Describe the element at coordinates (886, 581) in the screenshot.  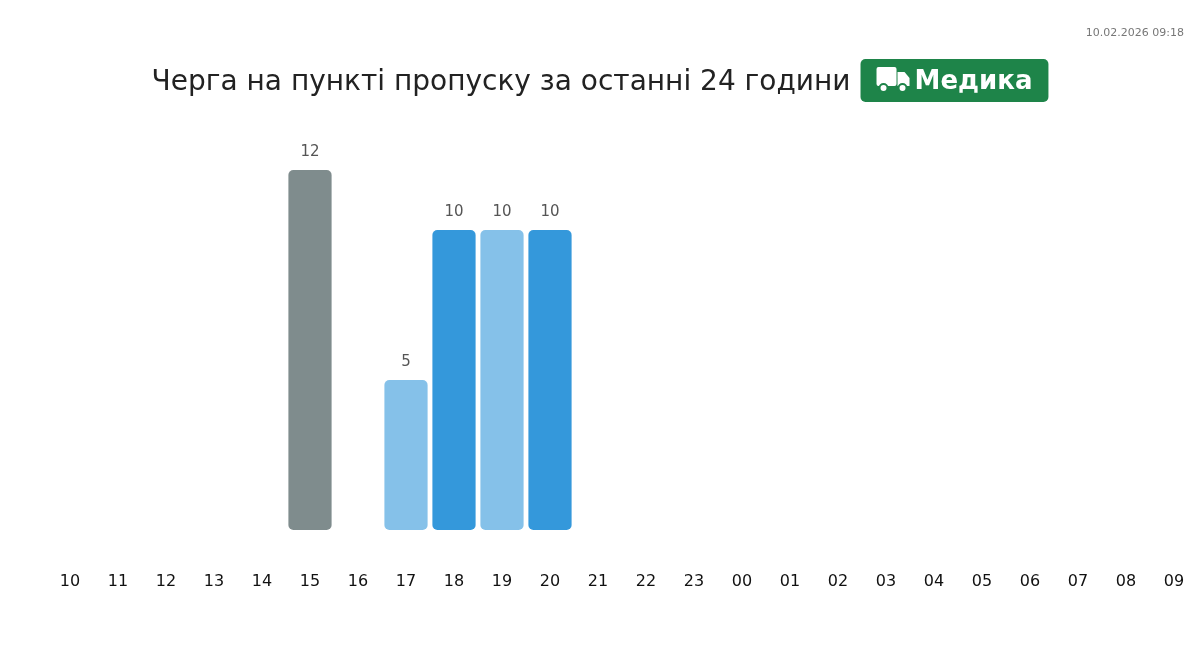
I see `x-tick-label: 03` at that location.